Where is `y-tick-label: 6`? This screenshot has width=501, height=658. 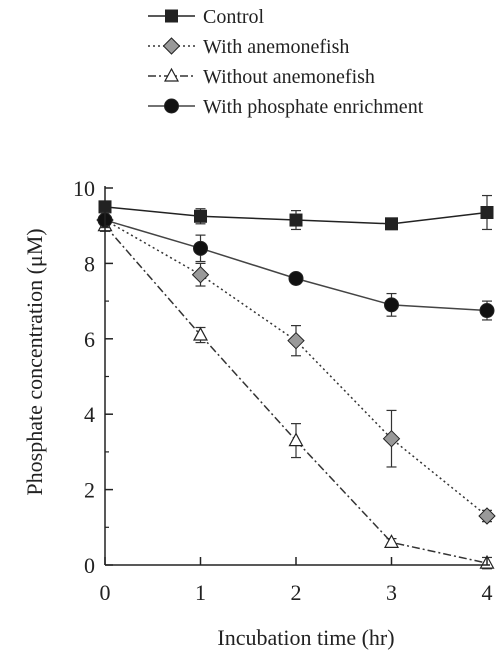
y-tick-label: 6 is located at coordinates (89, 339).